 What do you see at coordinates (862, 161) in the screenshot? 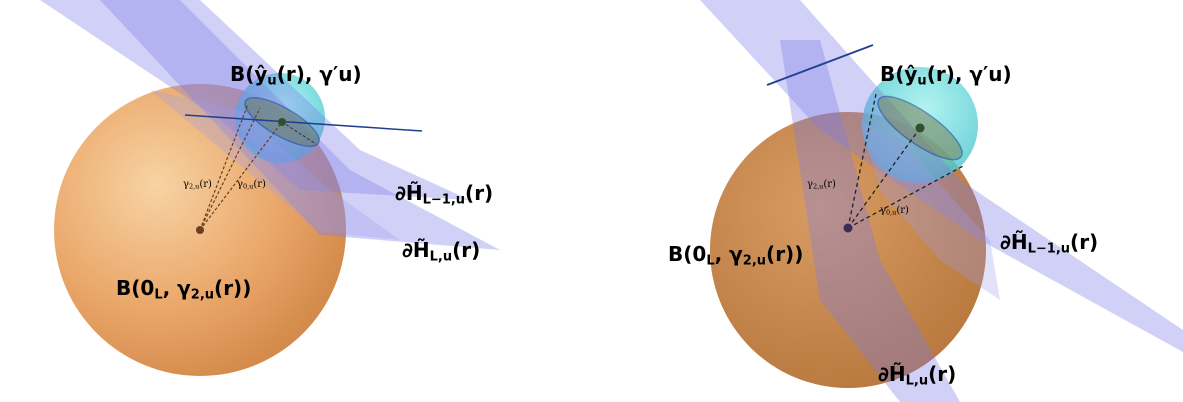
I see `right-gamma2-line` at bounding box center [862, 161].